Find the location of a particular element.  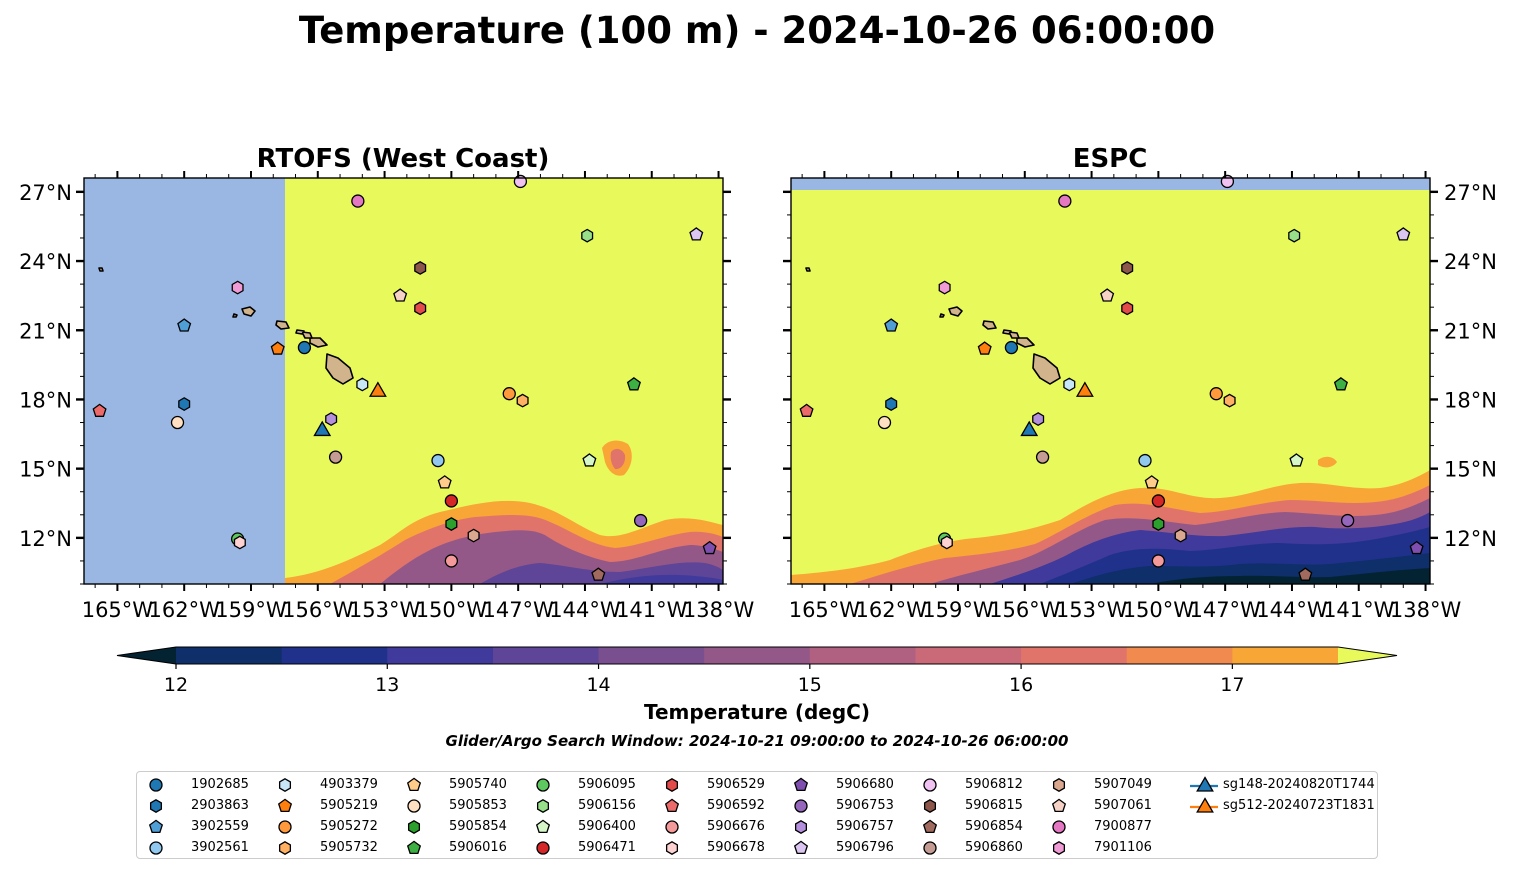

legend-label: sg512-20240723T1831 is located at coordinates (1299, 805).